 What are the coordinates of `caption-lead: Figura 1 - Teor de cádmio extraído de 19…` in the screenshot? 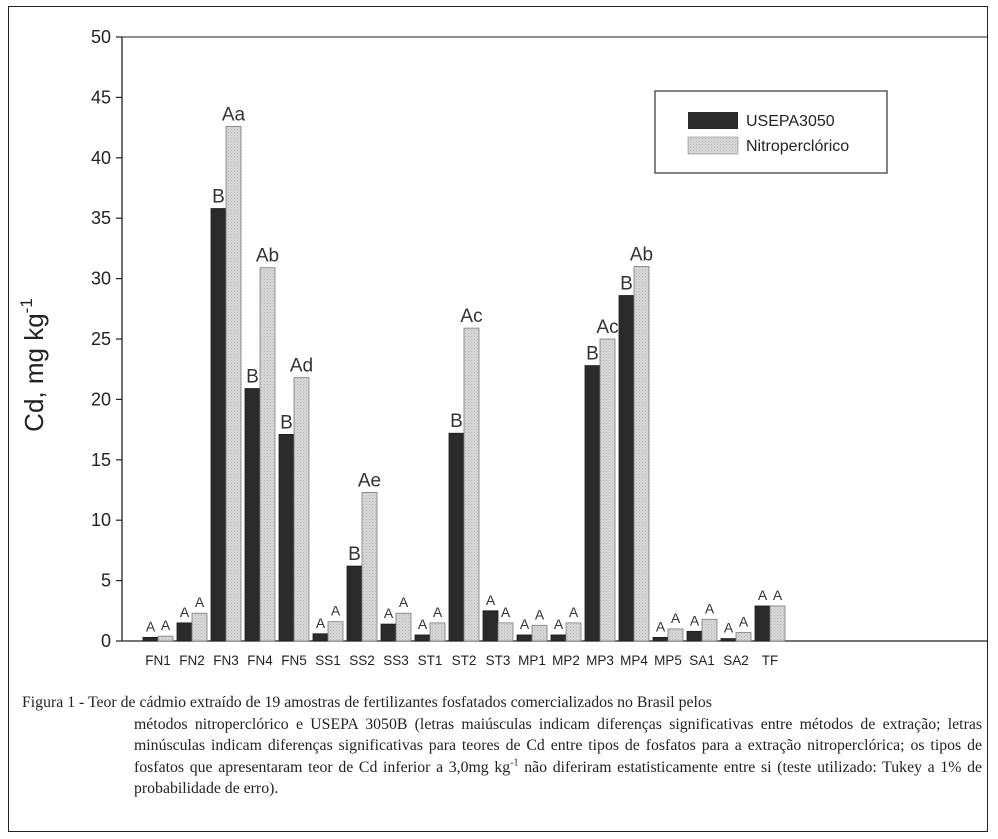 It's located at (367, 702).